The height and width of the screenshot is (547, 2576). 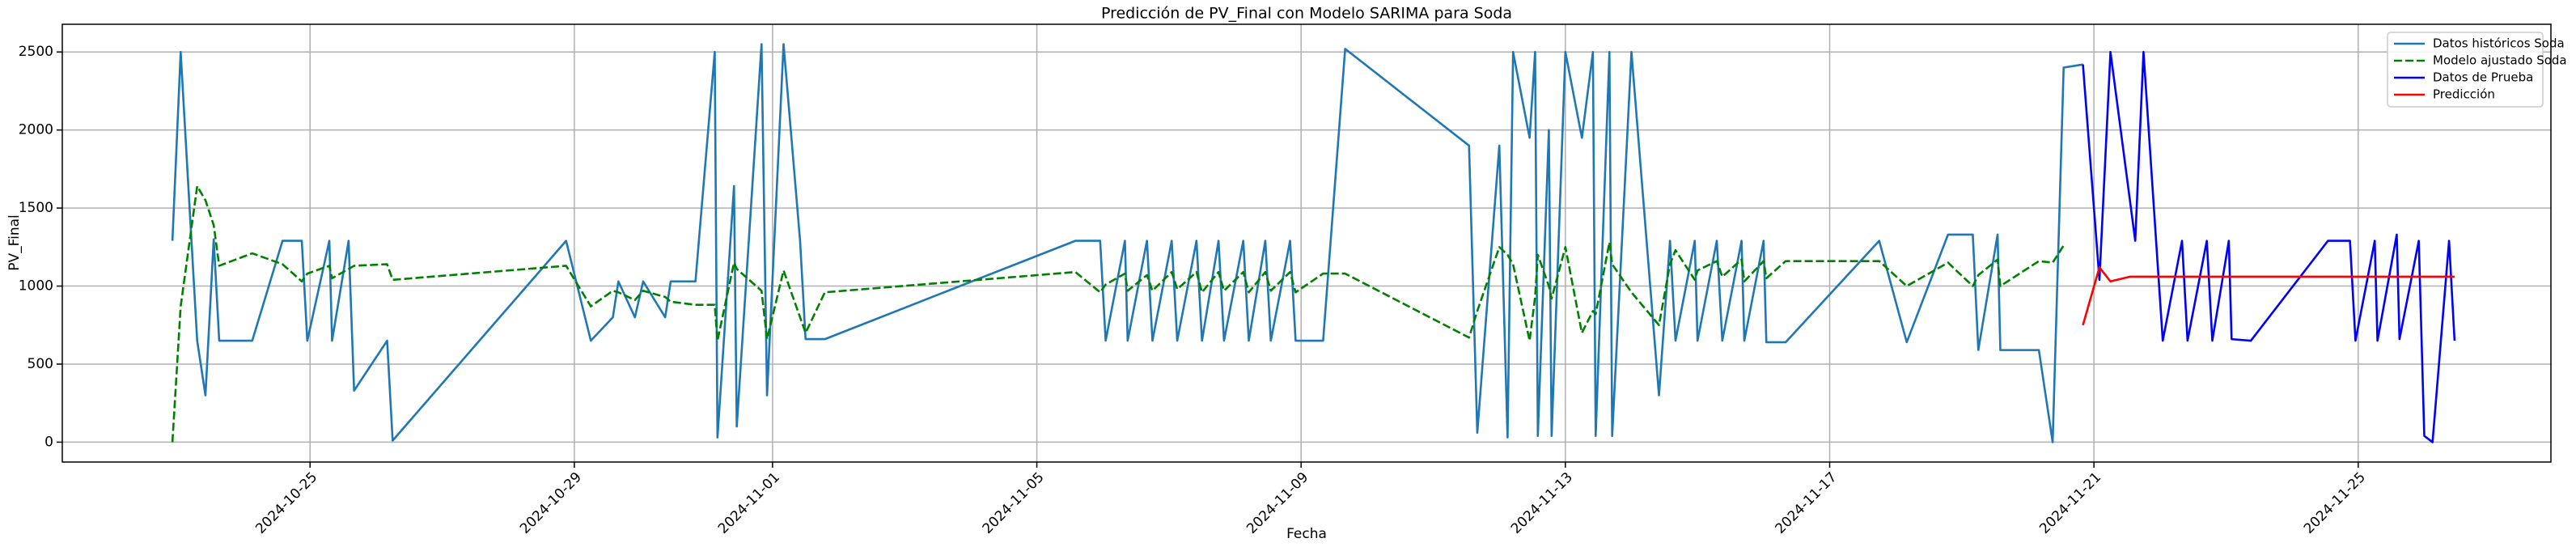 I want to click on x-tick-label: 2024-11-21, so click(x=2070, y=503).